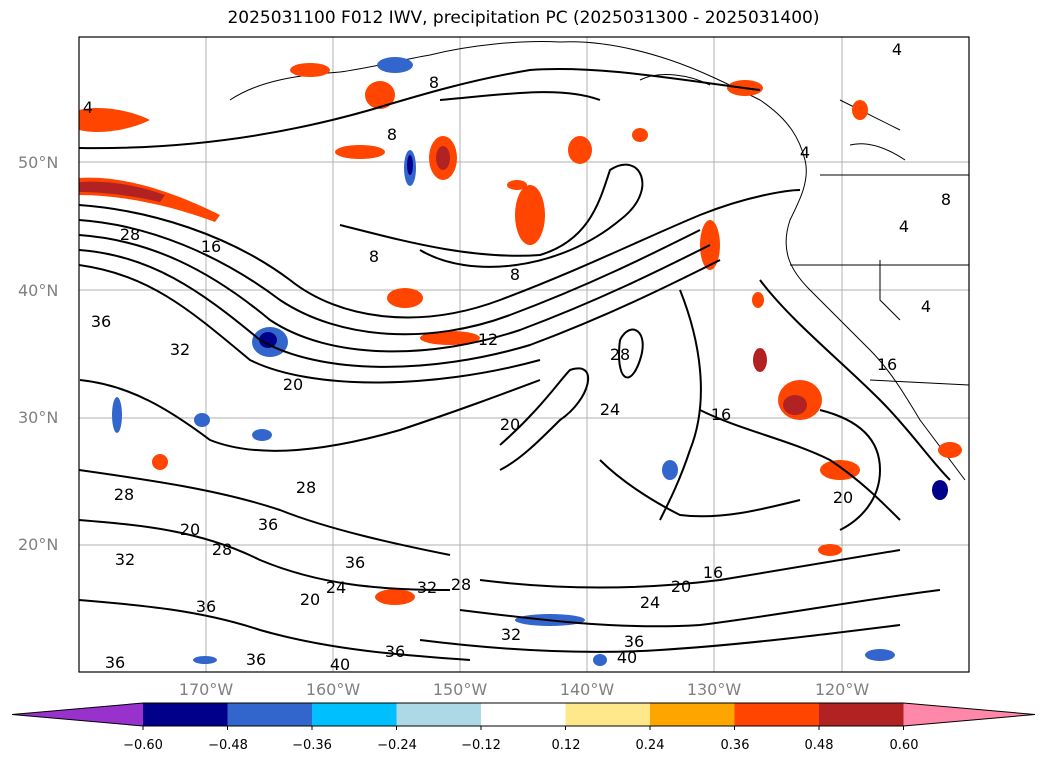 This screenshot has width=1047, height=765. I want to click on lon-label-140w: 140°W, so click(587, 689).